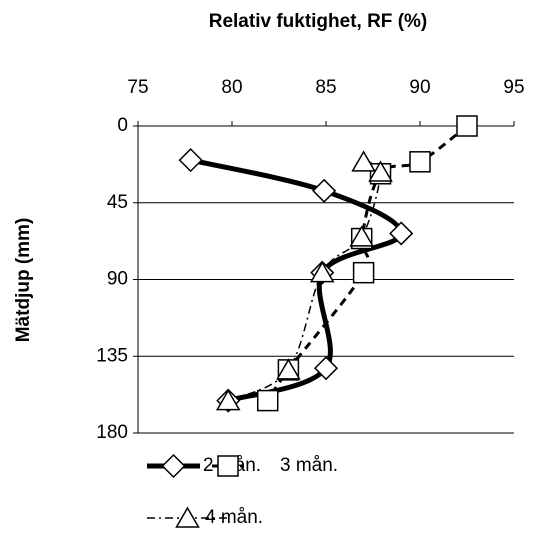 The height and width of the screenshot is (560, 533). What do you see at coordinates (234, 517) in the screenshot?
I see `legend-label: 4 mån.` at bounding box center [234, 517].